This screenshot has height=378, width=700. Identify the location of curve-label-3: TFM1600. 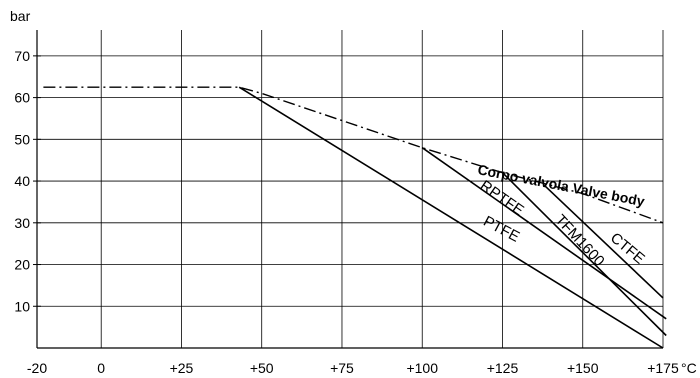
(580, 240).